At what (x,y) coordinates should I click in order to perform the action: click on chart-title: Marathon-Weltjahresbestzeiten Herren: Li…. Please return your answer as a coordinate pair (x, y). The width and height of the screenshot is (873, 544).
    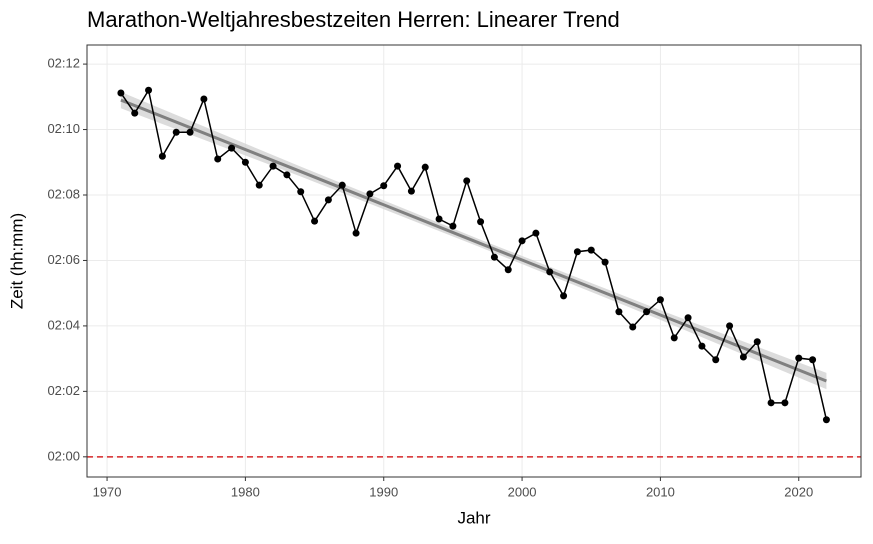
    Looking at the image, I should click on (353, 19).